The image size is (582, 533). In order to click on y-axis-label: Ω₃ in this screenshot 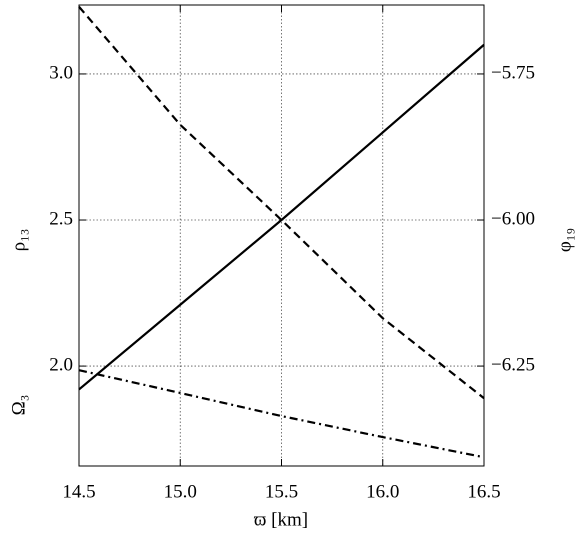, I will do `click(18, 405)`.